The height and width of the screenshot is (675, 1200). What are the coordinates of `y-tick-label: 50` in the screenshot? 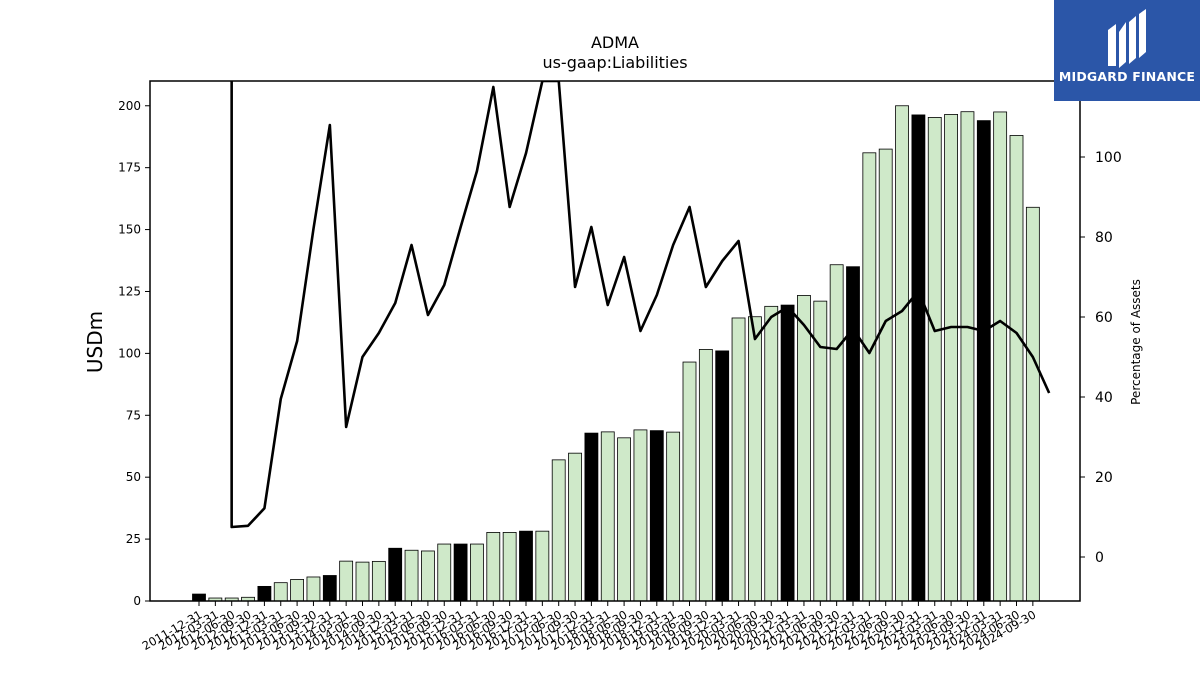 It's located at (133, 477).